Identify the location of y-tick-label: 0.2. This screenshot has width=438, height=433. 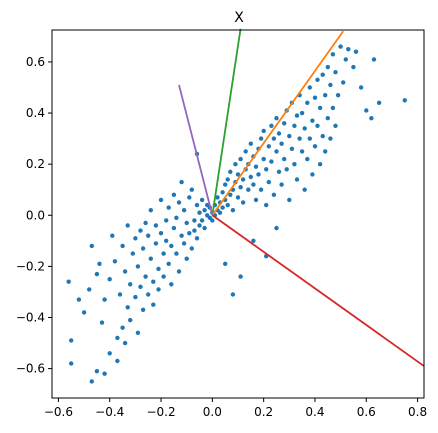
(35, 164).